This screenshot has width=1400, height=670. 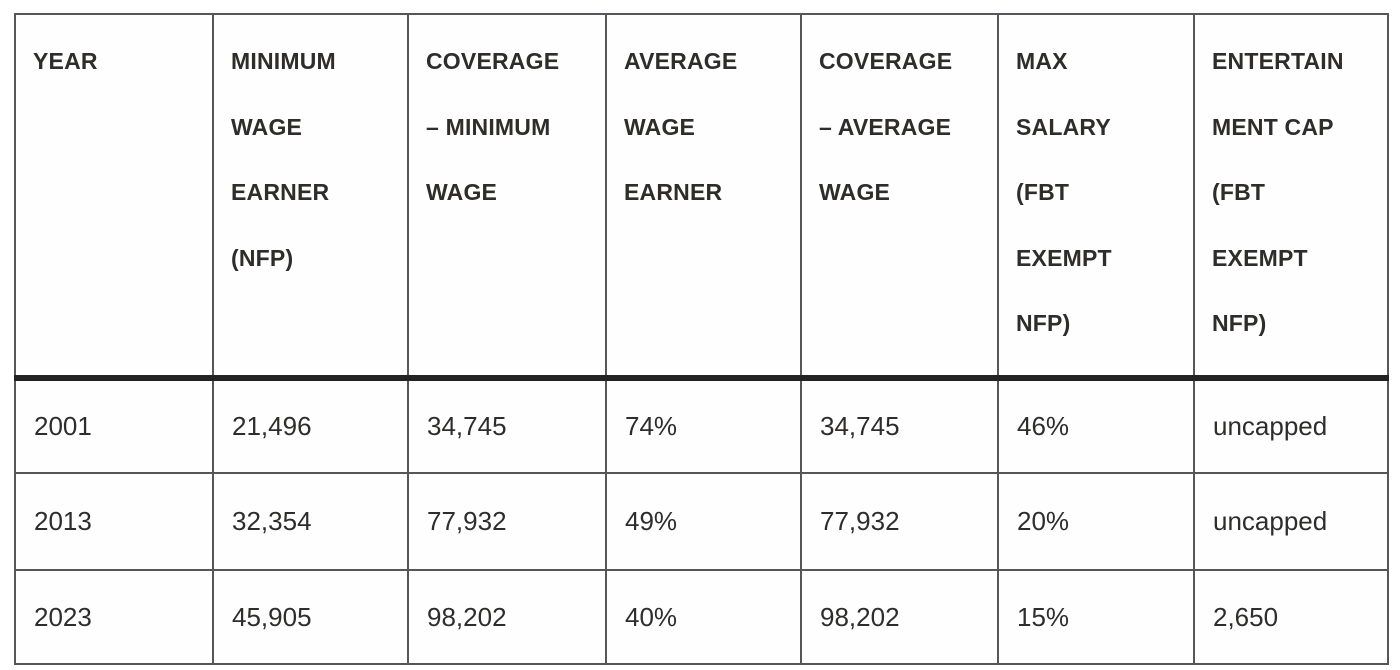 What do you see at coordinates (310, 425) in the screenshot?
I see `cell-min-wage-earner: 21,496` at bounding box center [310, 425].